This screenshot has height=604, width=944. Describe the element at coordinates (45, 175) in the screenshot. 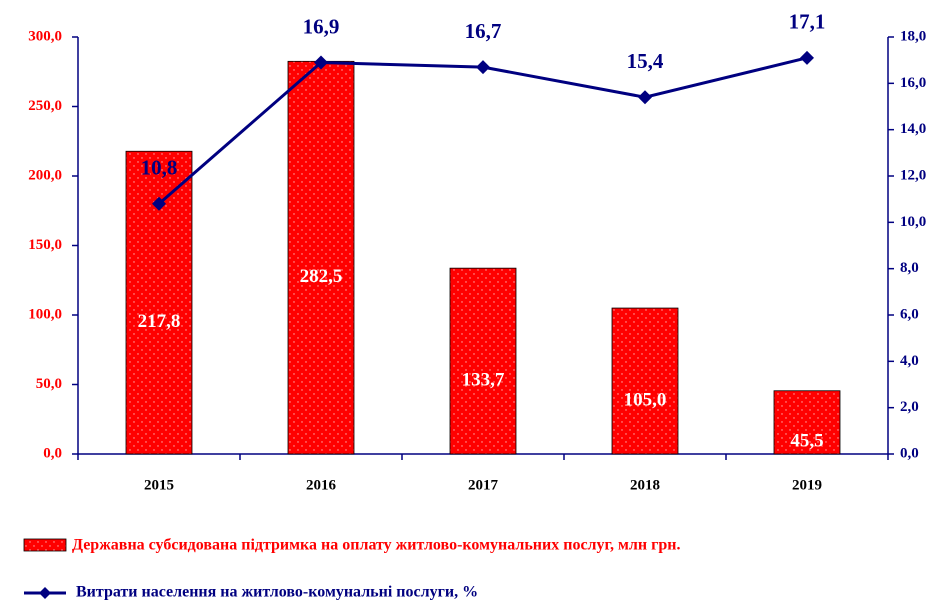

I see `y-tick-label: 200,0` at that location.